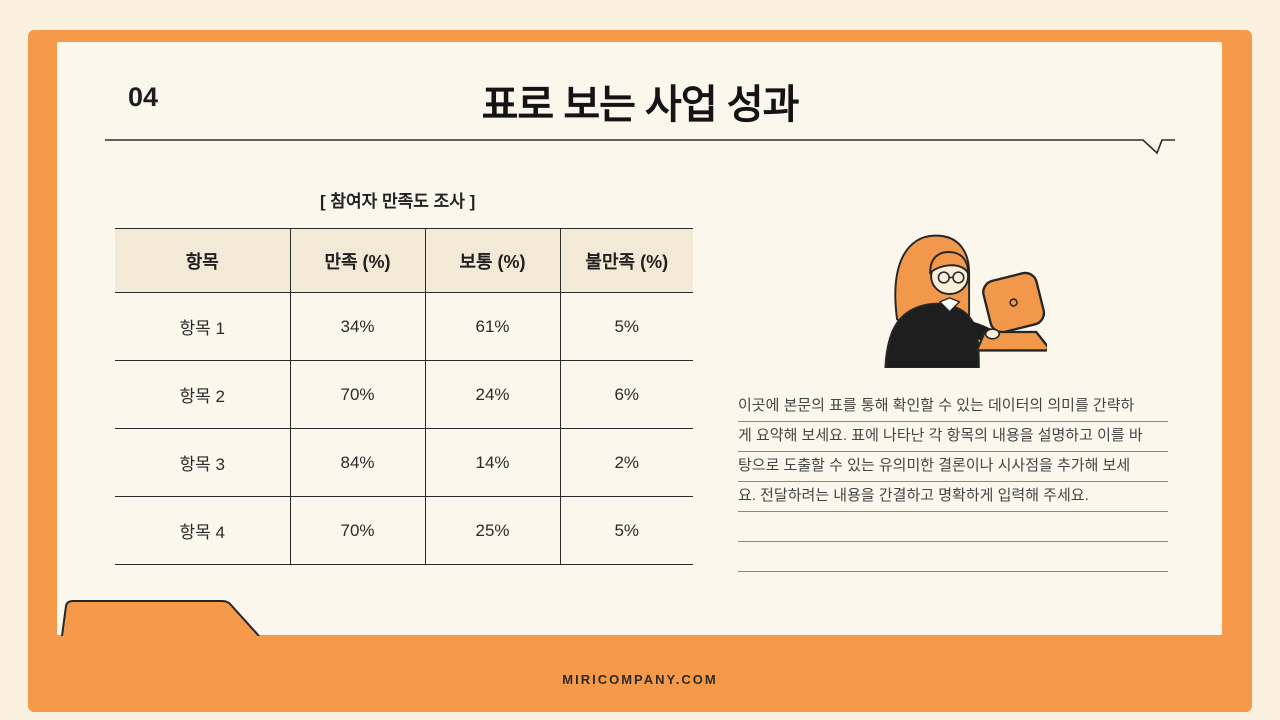  Describe the element at coordinates (626, 260) in the screenshot. I see `col-header-dissatisfied: 불만족 (%)` at that location.